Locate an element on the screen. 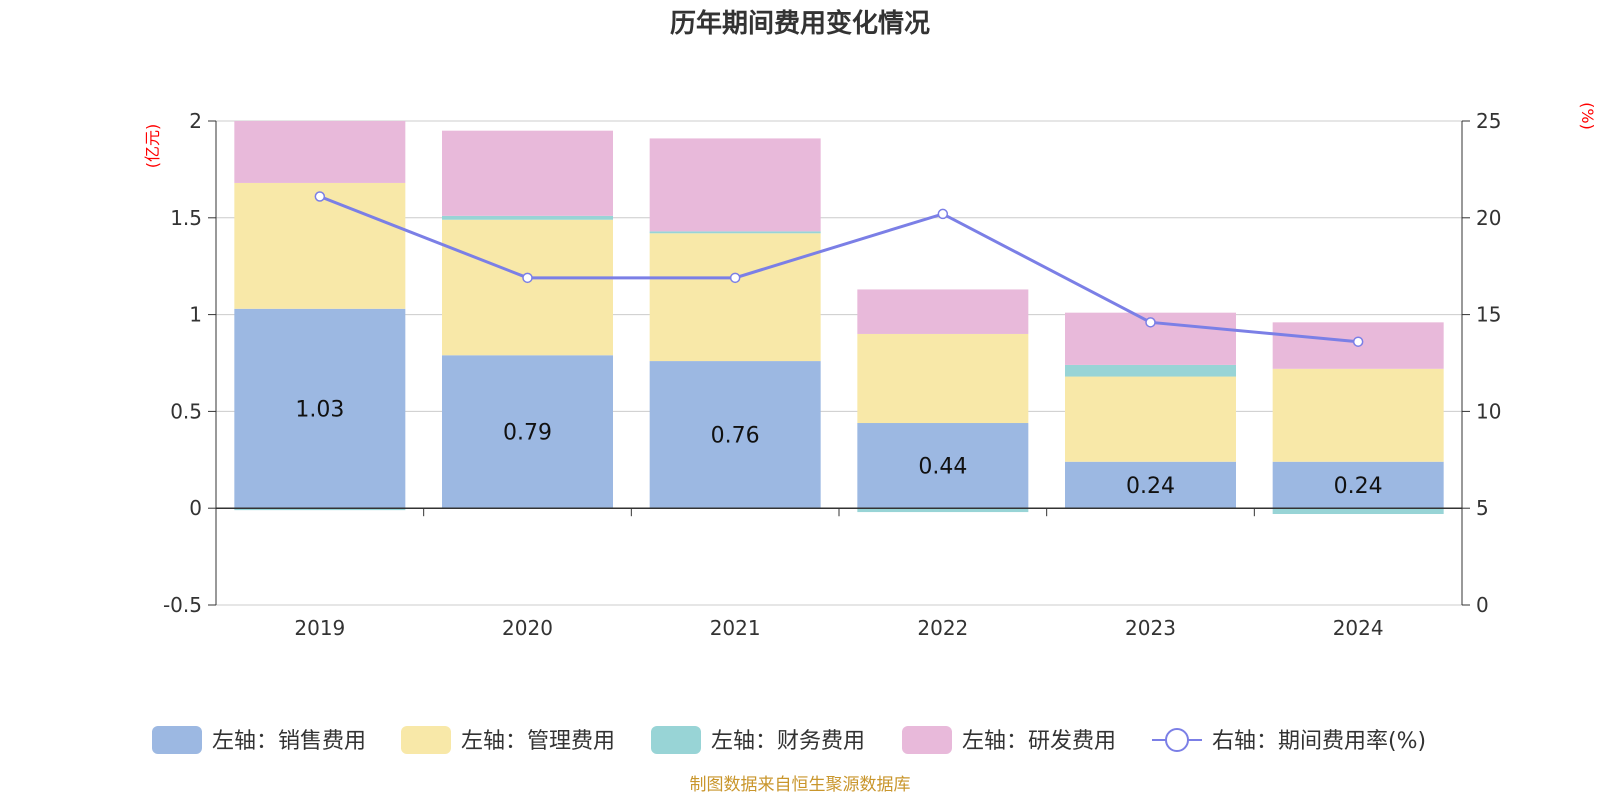  x-tick-label: 2021 is located at coordinates (735, 628).